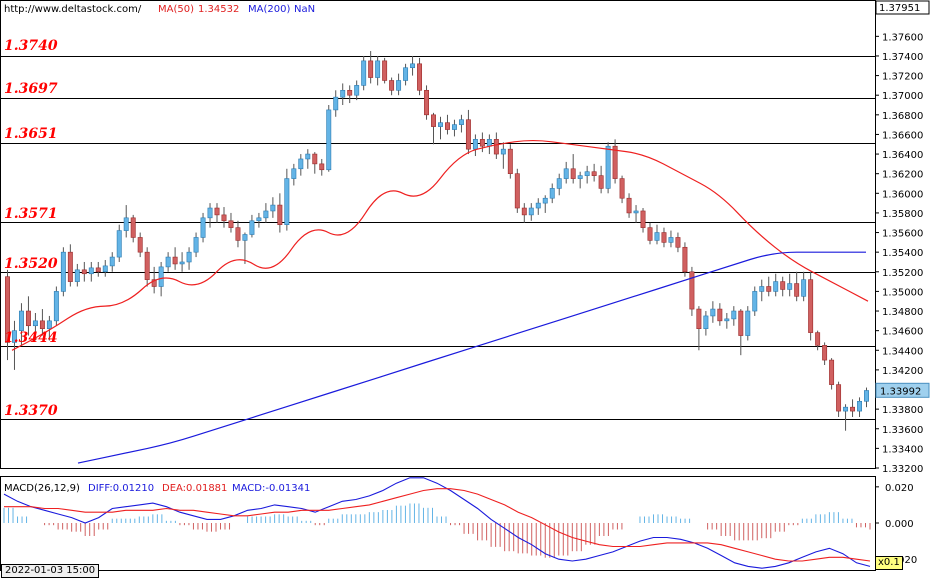  I want to click on macd-hist-value: MACD:-0.01341, so click(271, 488).